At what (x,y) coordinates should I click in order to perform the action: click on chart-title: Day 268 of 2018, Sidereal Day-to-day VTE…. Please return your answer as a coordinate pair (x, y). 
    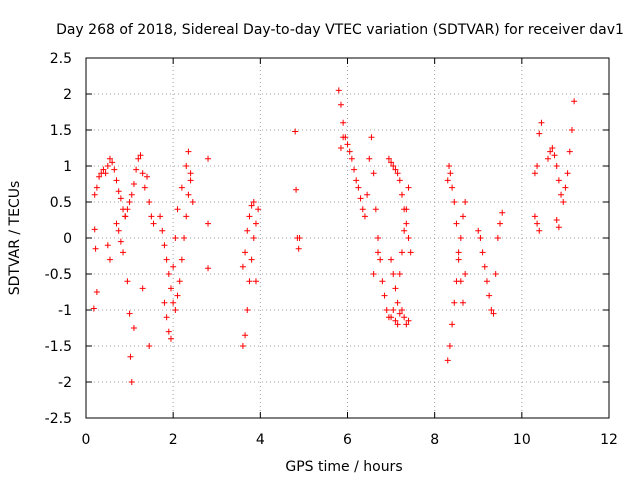
    Looking at the image, I should click on (340, 30).